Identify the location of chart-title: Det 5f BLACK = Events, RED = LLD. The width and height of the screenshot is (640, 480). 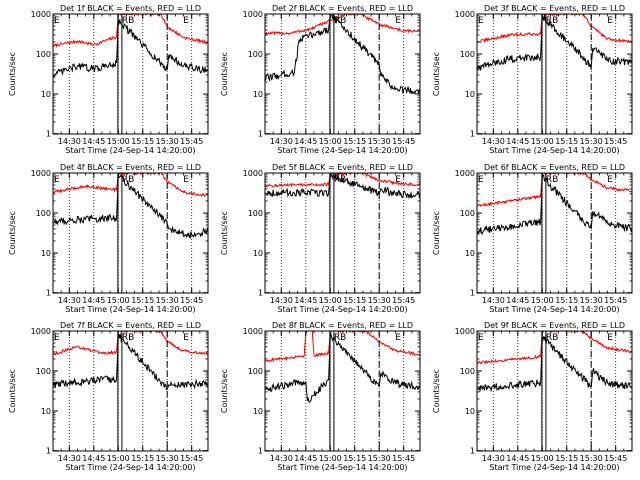
(342, 167).